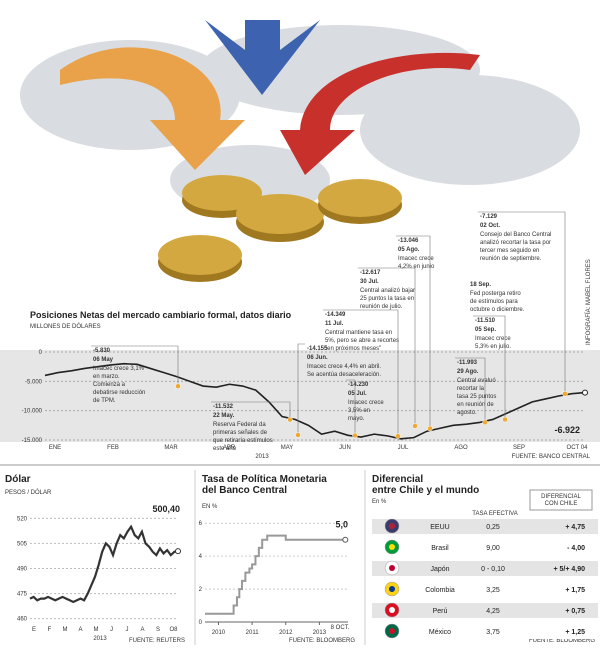 The width and height of the screenshot is (600, 650). What do you see at coordinates (515, 243) in the screenshot?
I see `annotation-text: analizó recortar la tasa por` at bounding box center [515, 243].